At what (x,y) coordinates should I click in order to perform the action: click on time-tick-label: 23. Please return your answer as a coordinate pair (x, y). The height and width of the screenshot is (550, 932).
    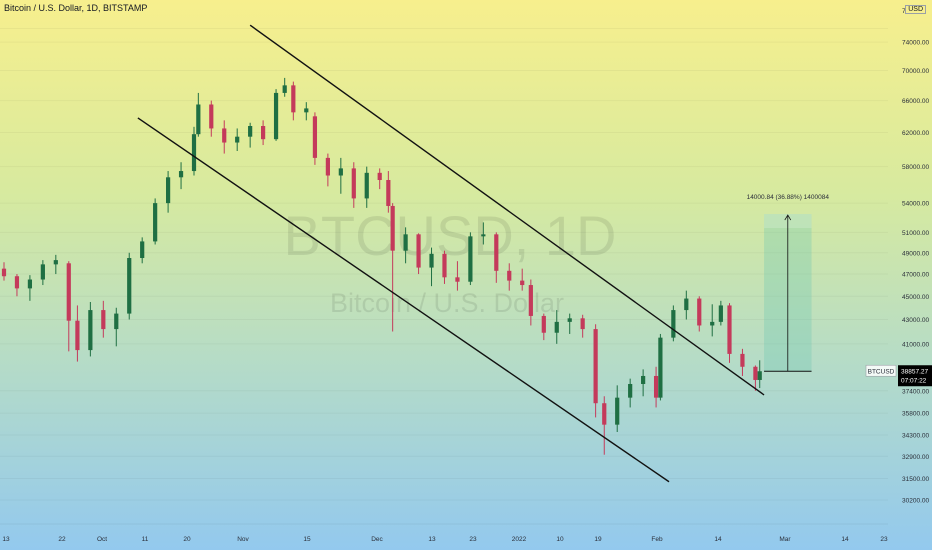
    Looking at the image, I should click on (884, 539).